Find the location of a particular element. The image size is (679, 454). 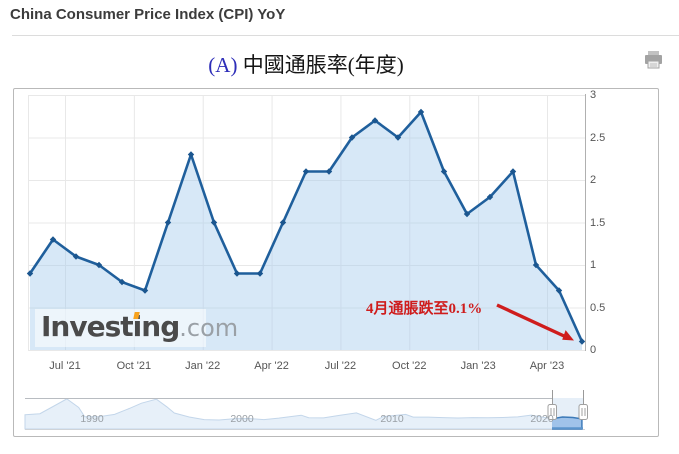

navigator-year-label: 2010 is located at coordinates (392, 419).